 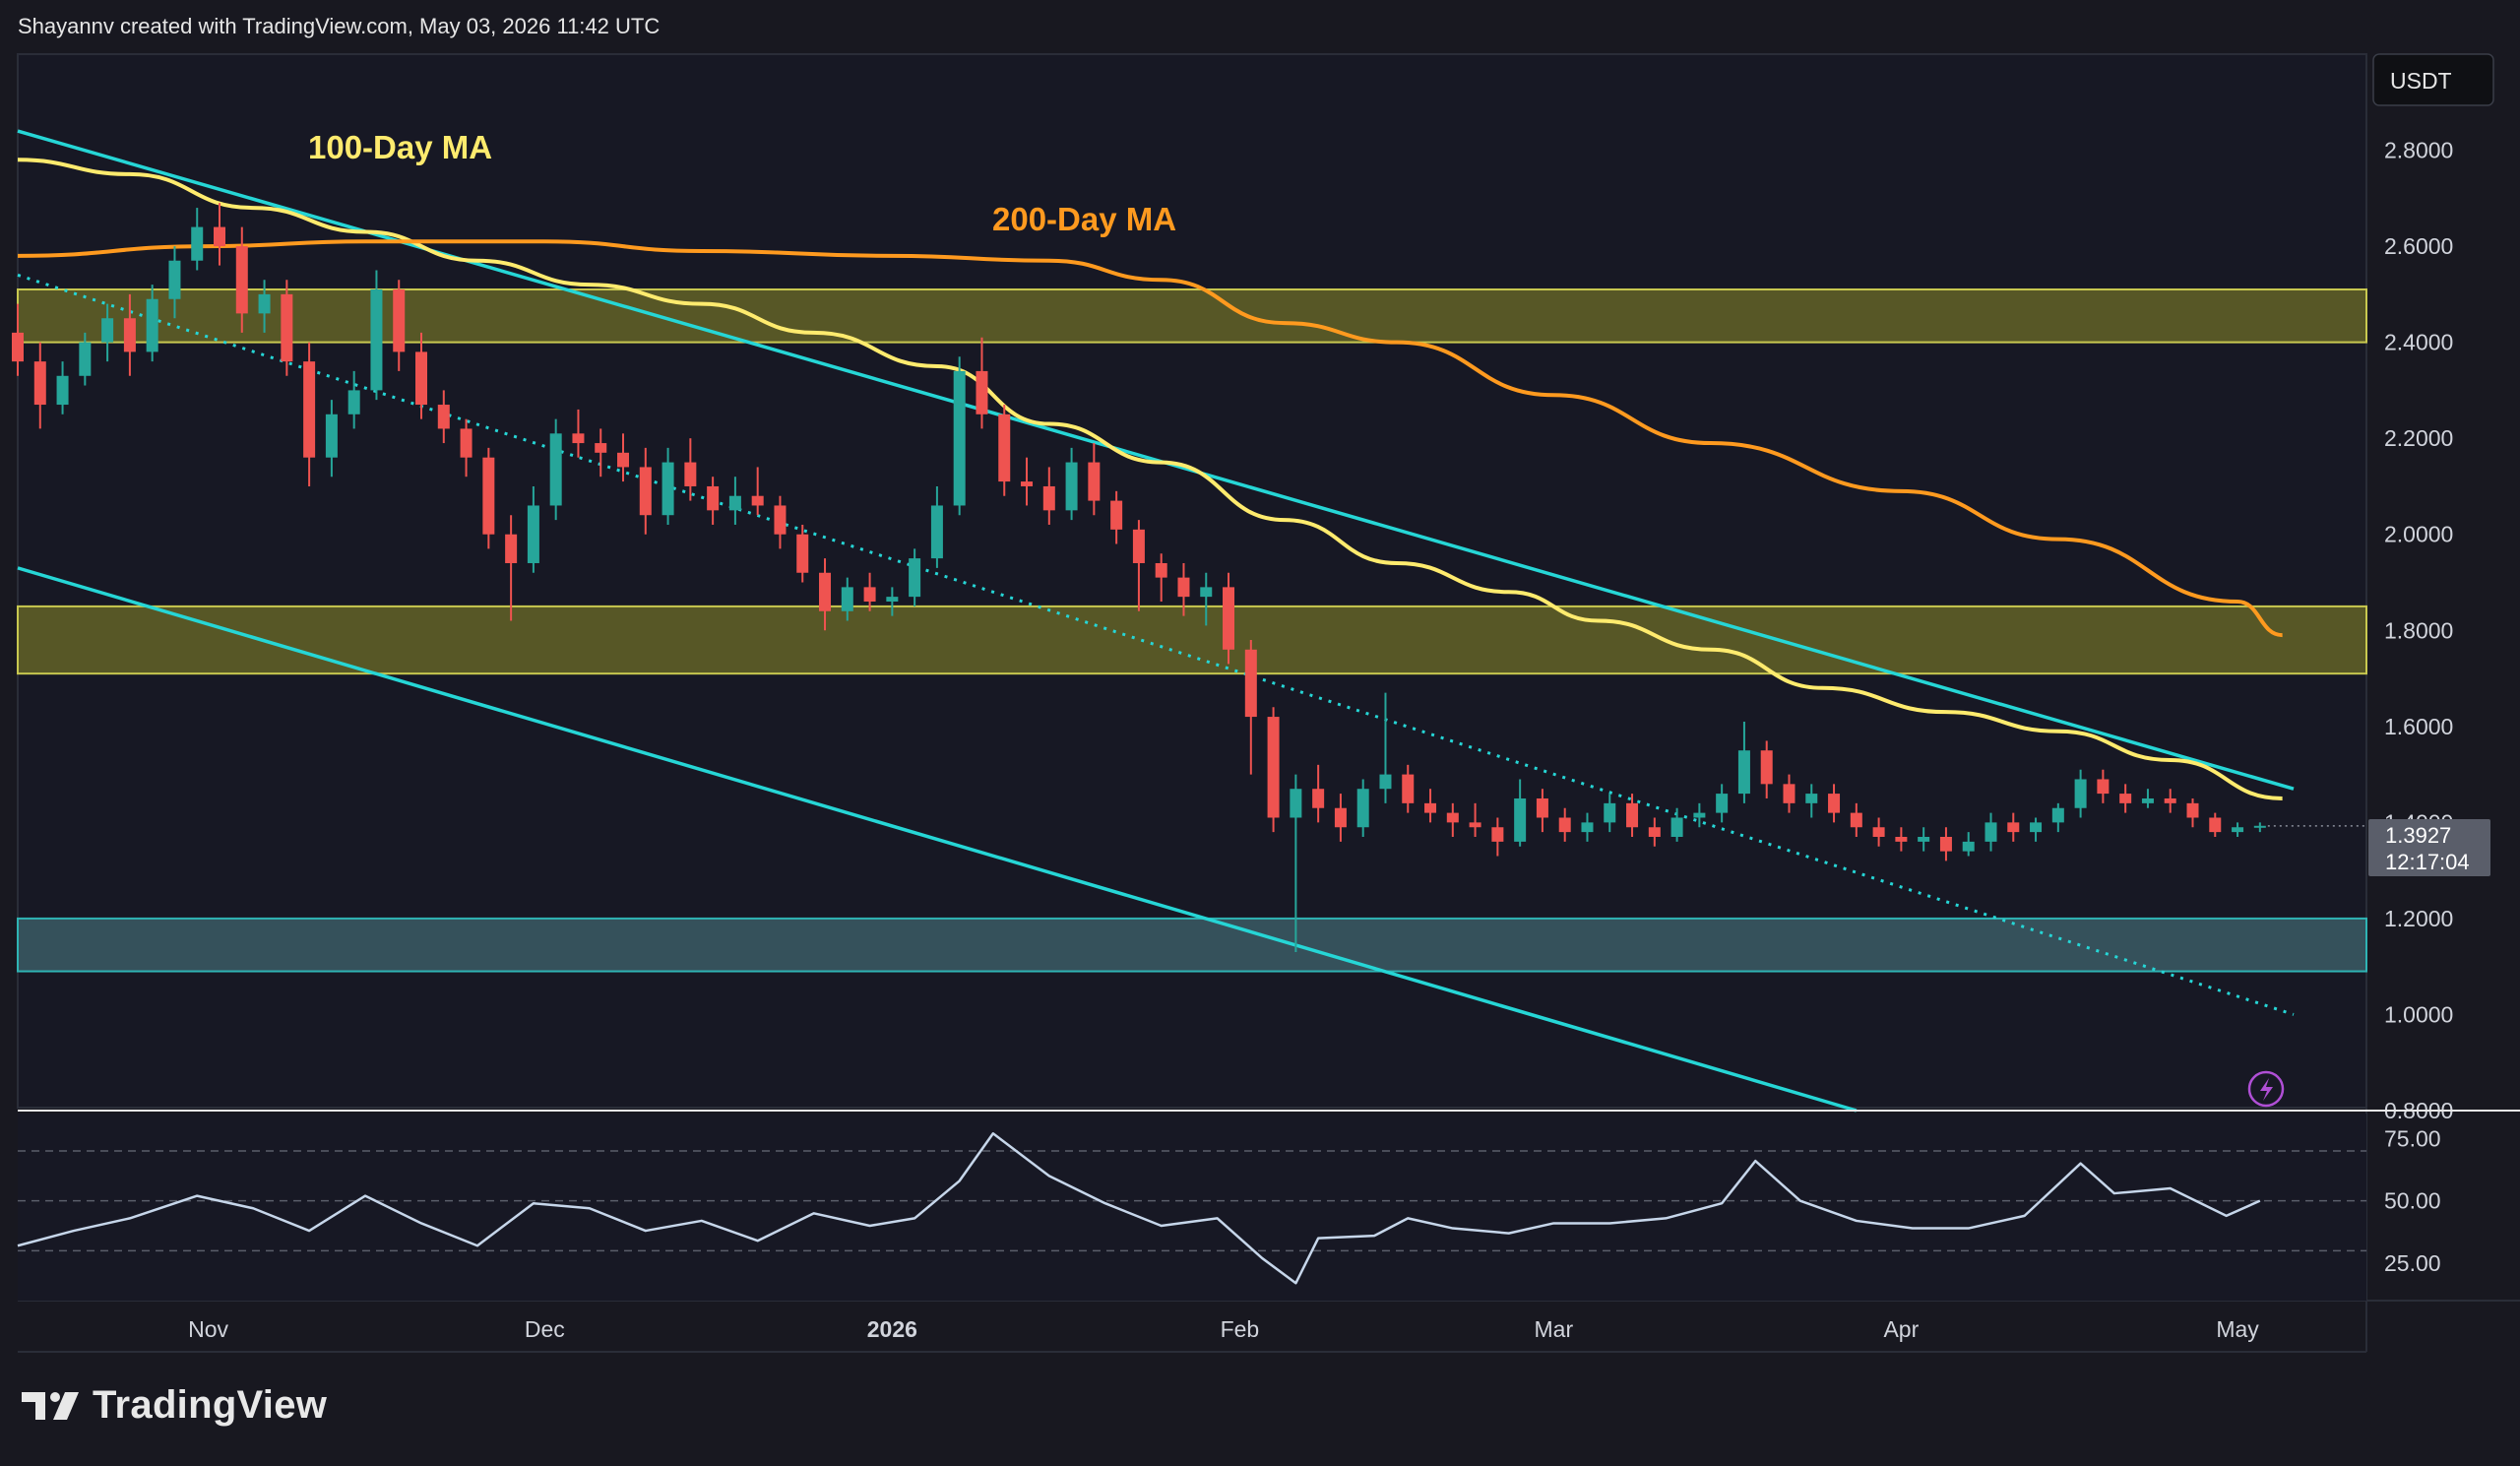 What do you see at coordinates (1139, 1209) in the screenshot?
I see `rsi-line` at bounding box center [1139, 1209].